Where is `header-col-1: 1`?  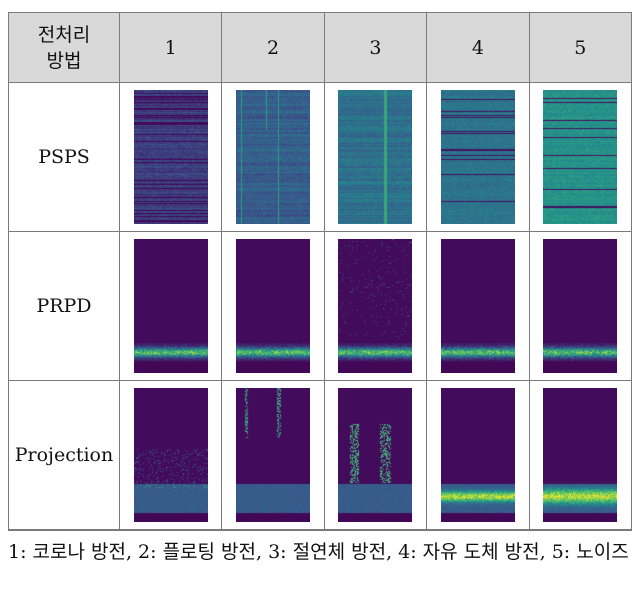
header-col-1: 1 is located at coordinates (170, 47).